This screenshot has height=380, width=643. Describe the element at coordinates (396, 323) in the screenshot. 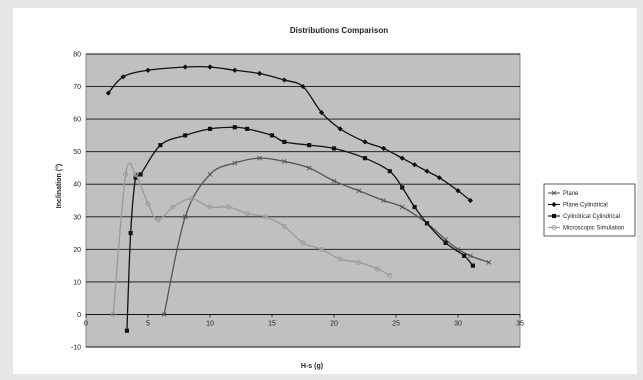

I see `x-tick-label: 25` at that location.